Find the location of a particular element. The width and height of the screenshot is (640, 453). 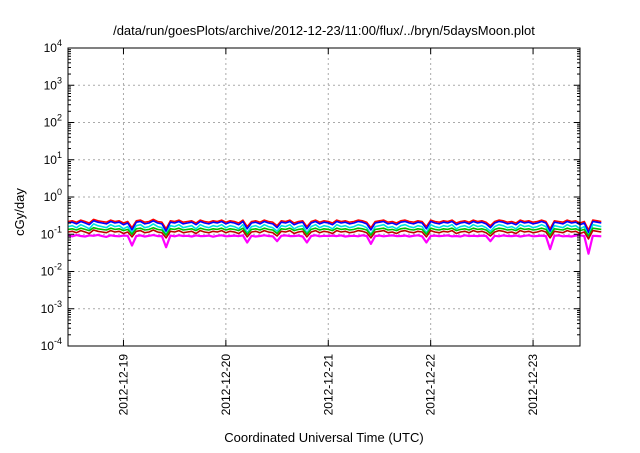

x-axis-label: Coordinated Universal Time (UTC) is located at coordinates (323, 437).